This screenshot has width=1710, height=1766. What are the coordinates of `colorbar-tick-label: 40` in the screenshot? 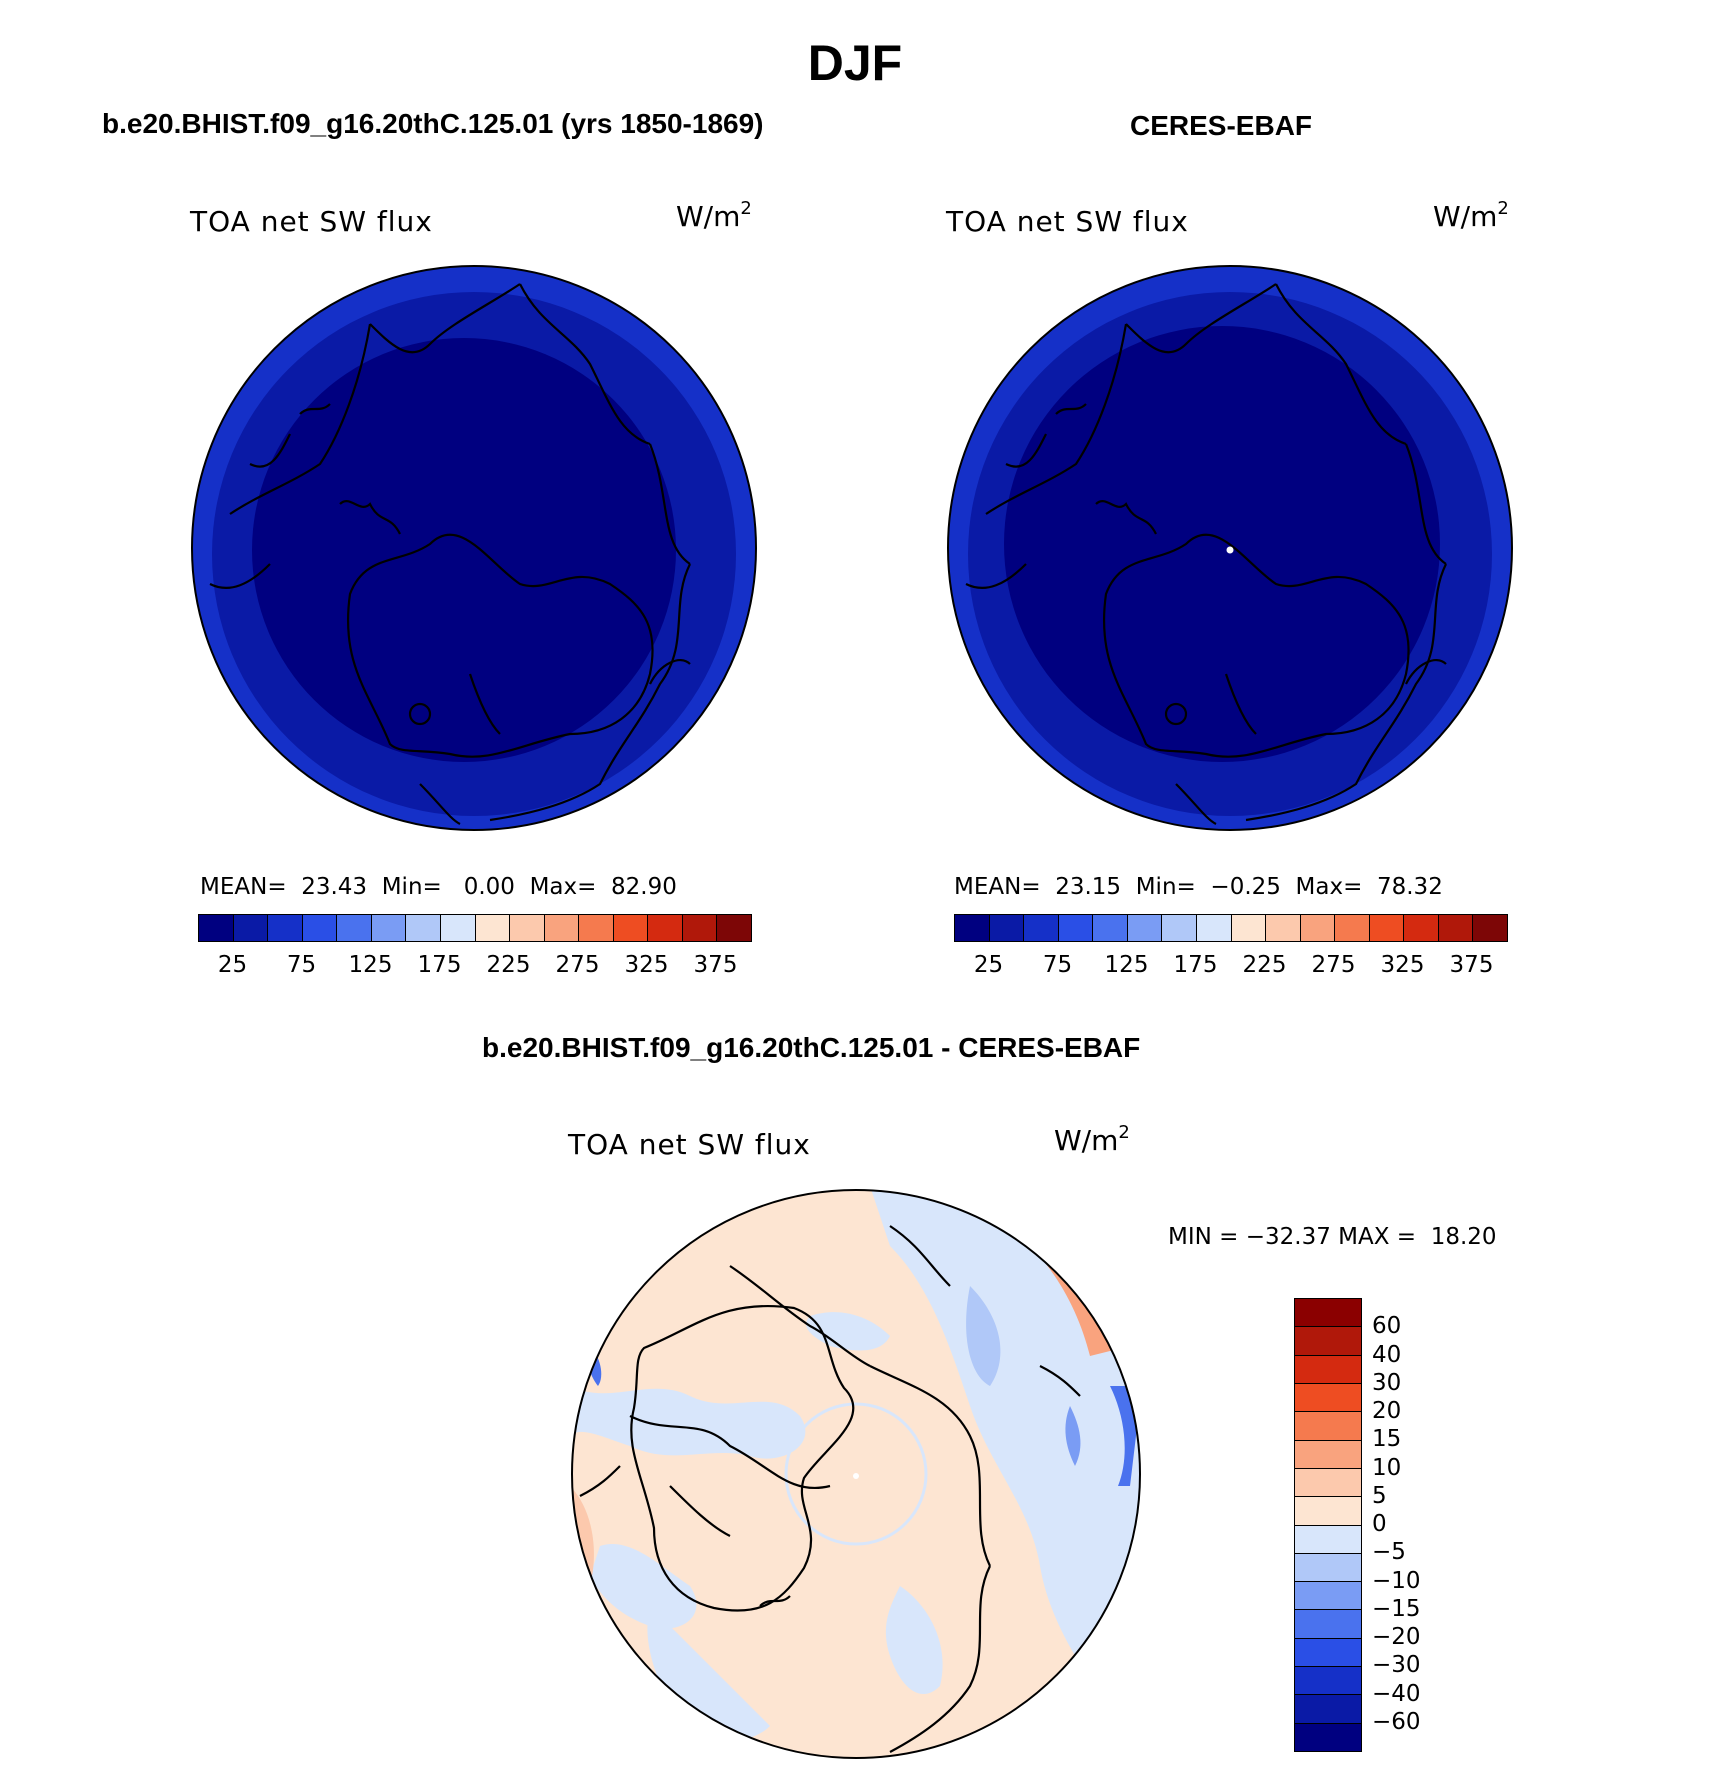 It's located at (1387, 1354).